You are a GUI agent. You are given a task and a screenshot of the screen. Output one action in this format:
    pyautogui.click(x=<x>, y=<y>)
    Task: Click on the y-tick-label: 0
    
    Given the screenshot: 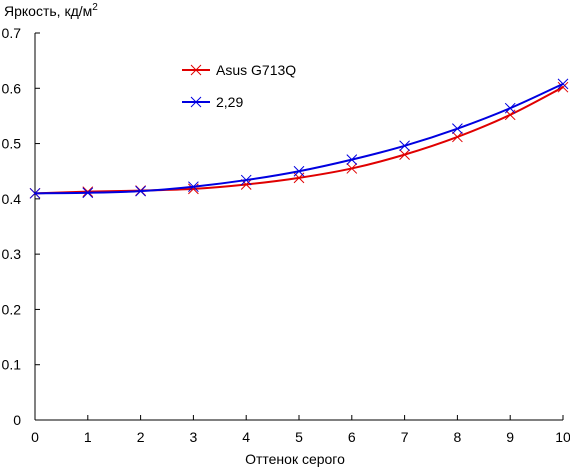 What is the action you would take?
    pyautogui.click(x=17, y=420)
    